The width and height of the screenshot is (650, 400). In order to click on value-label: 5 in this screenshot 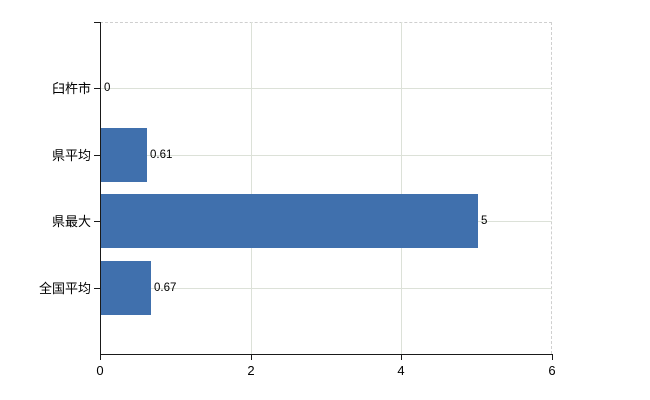, I will do `click(484, 221)`.